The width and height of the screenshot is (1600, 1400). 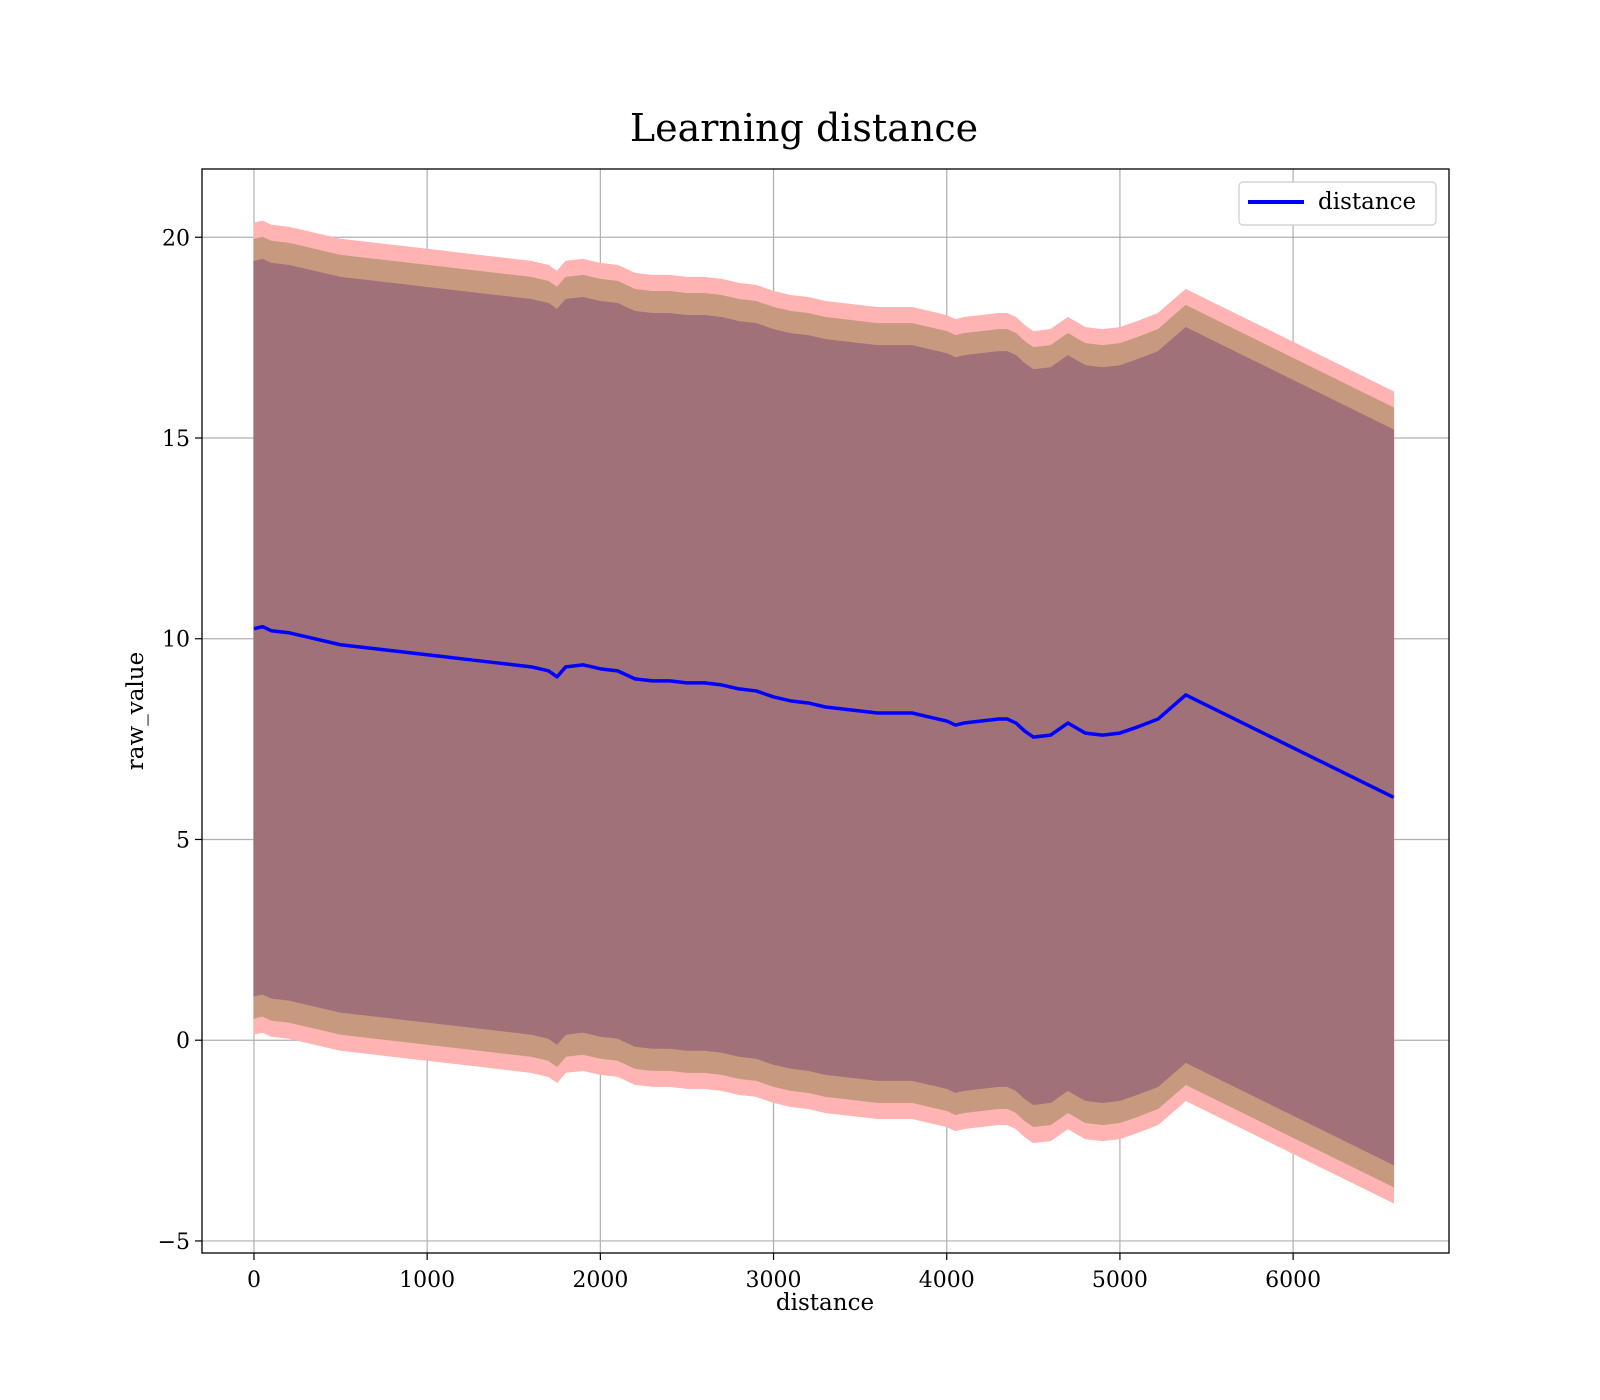 I want to click on y-axis-ticks: −5 0 5 10 15 20, so click(x=180, y=740).